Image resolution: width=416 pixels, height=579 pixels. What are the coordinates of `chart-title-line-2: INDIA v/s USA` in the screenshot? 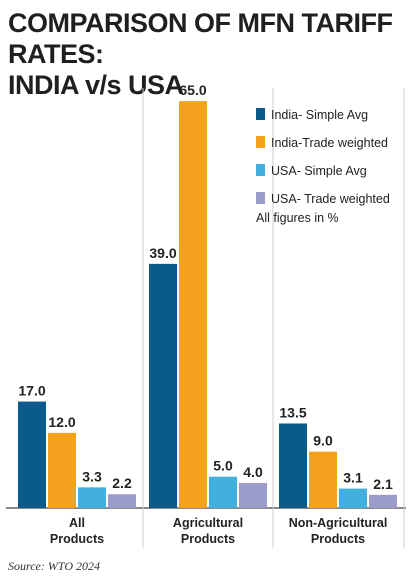 It's located at (96, 85).